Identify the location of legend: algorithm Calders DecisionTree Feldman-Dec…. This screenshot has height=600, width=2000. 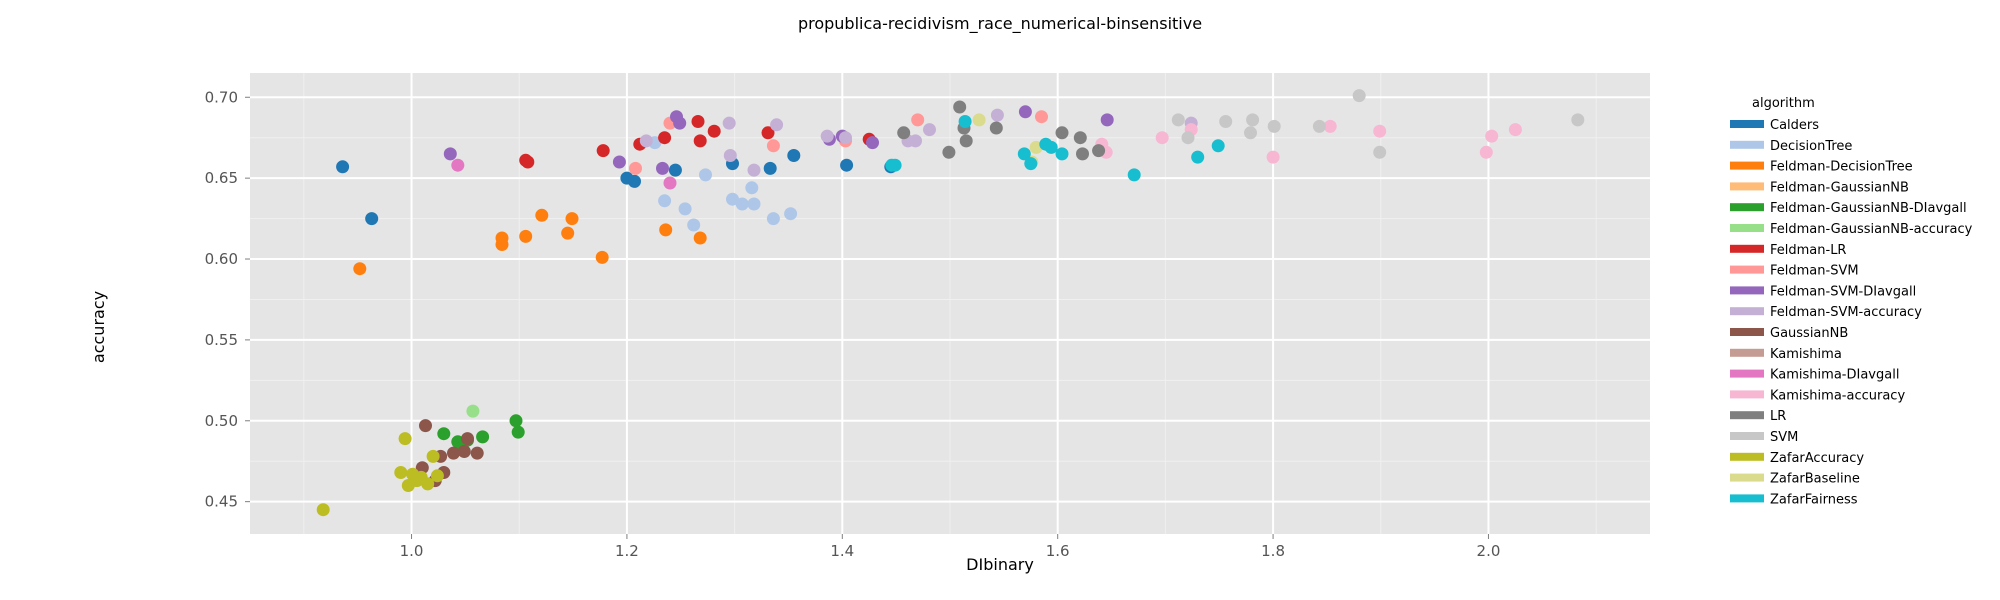
(1851, 301).